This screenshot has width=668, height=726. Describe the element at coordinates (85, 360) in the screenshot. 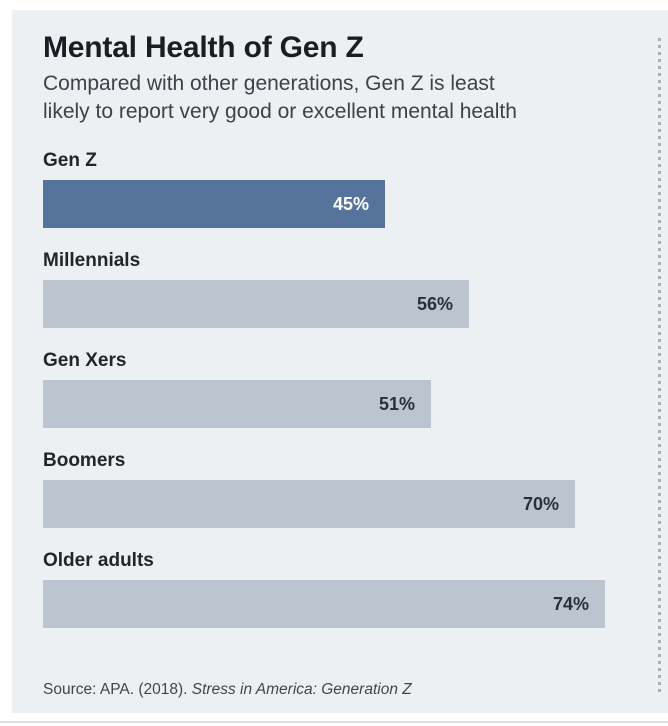

I see `bar-category-label: Gen Xers` at that location.